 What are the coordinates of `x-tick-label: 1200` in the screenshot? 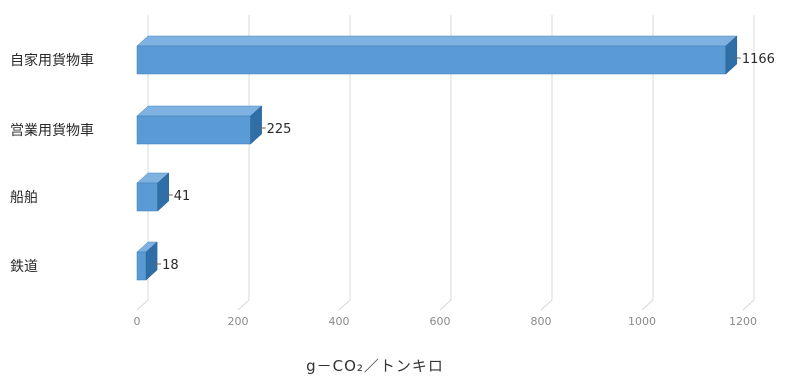 It's located at (743, 321).